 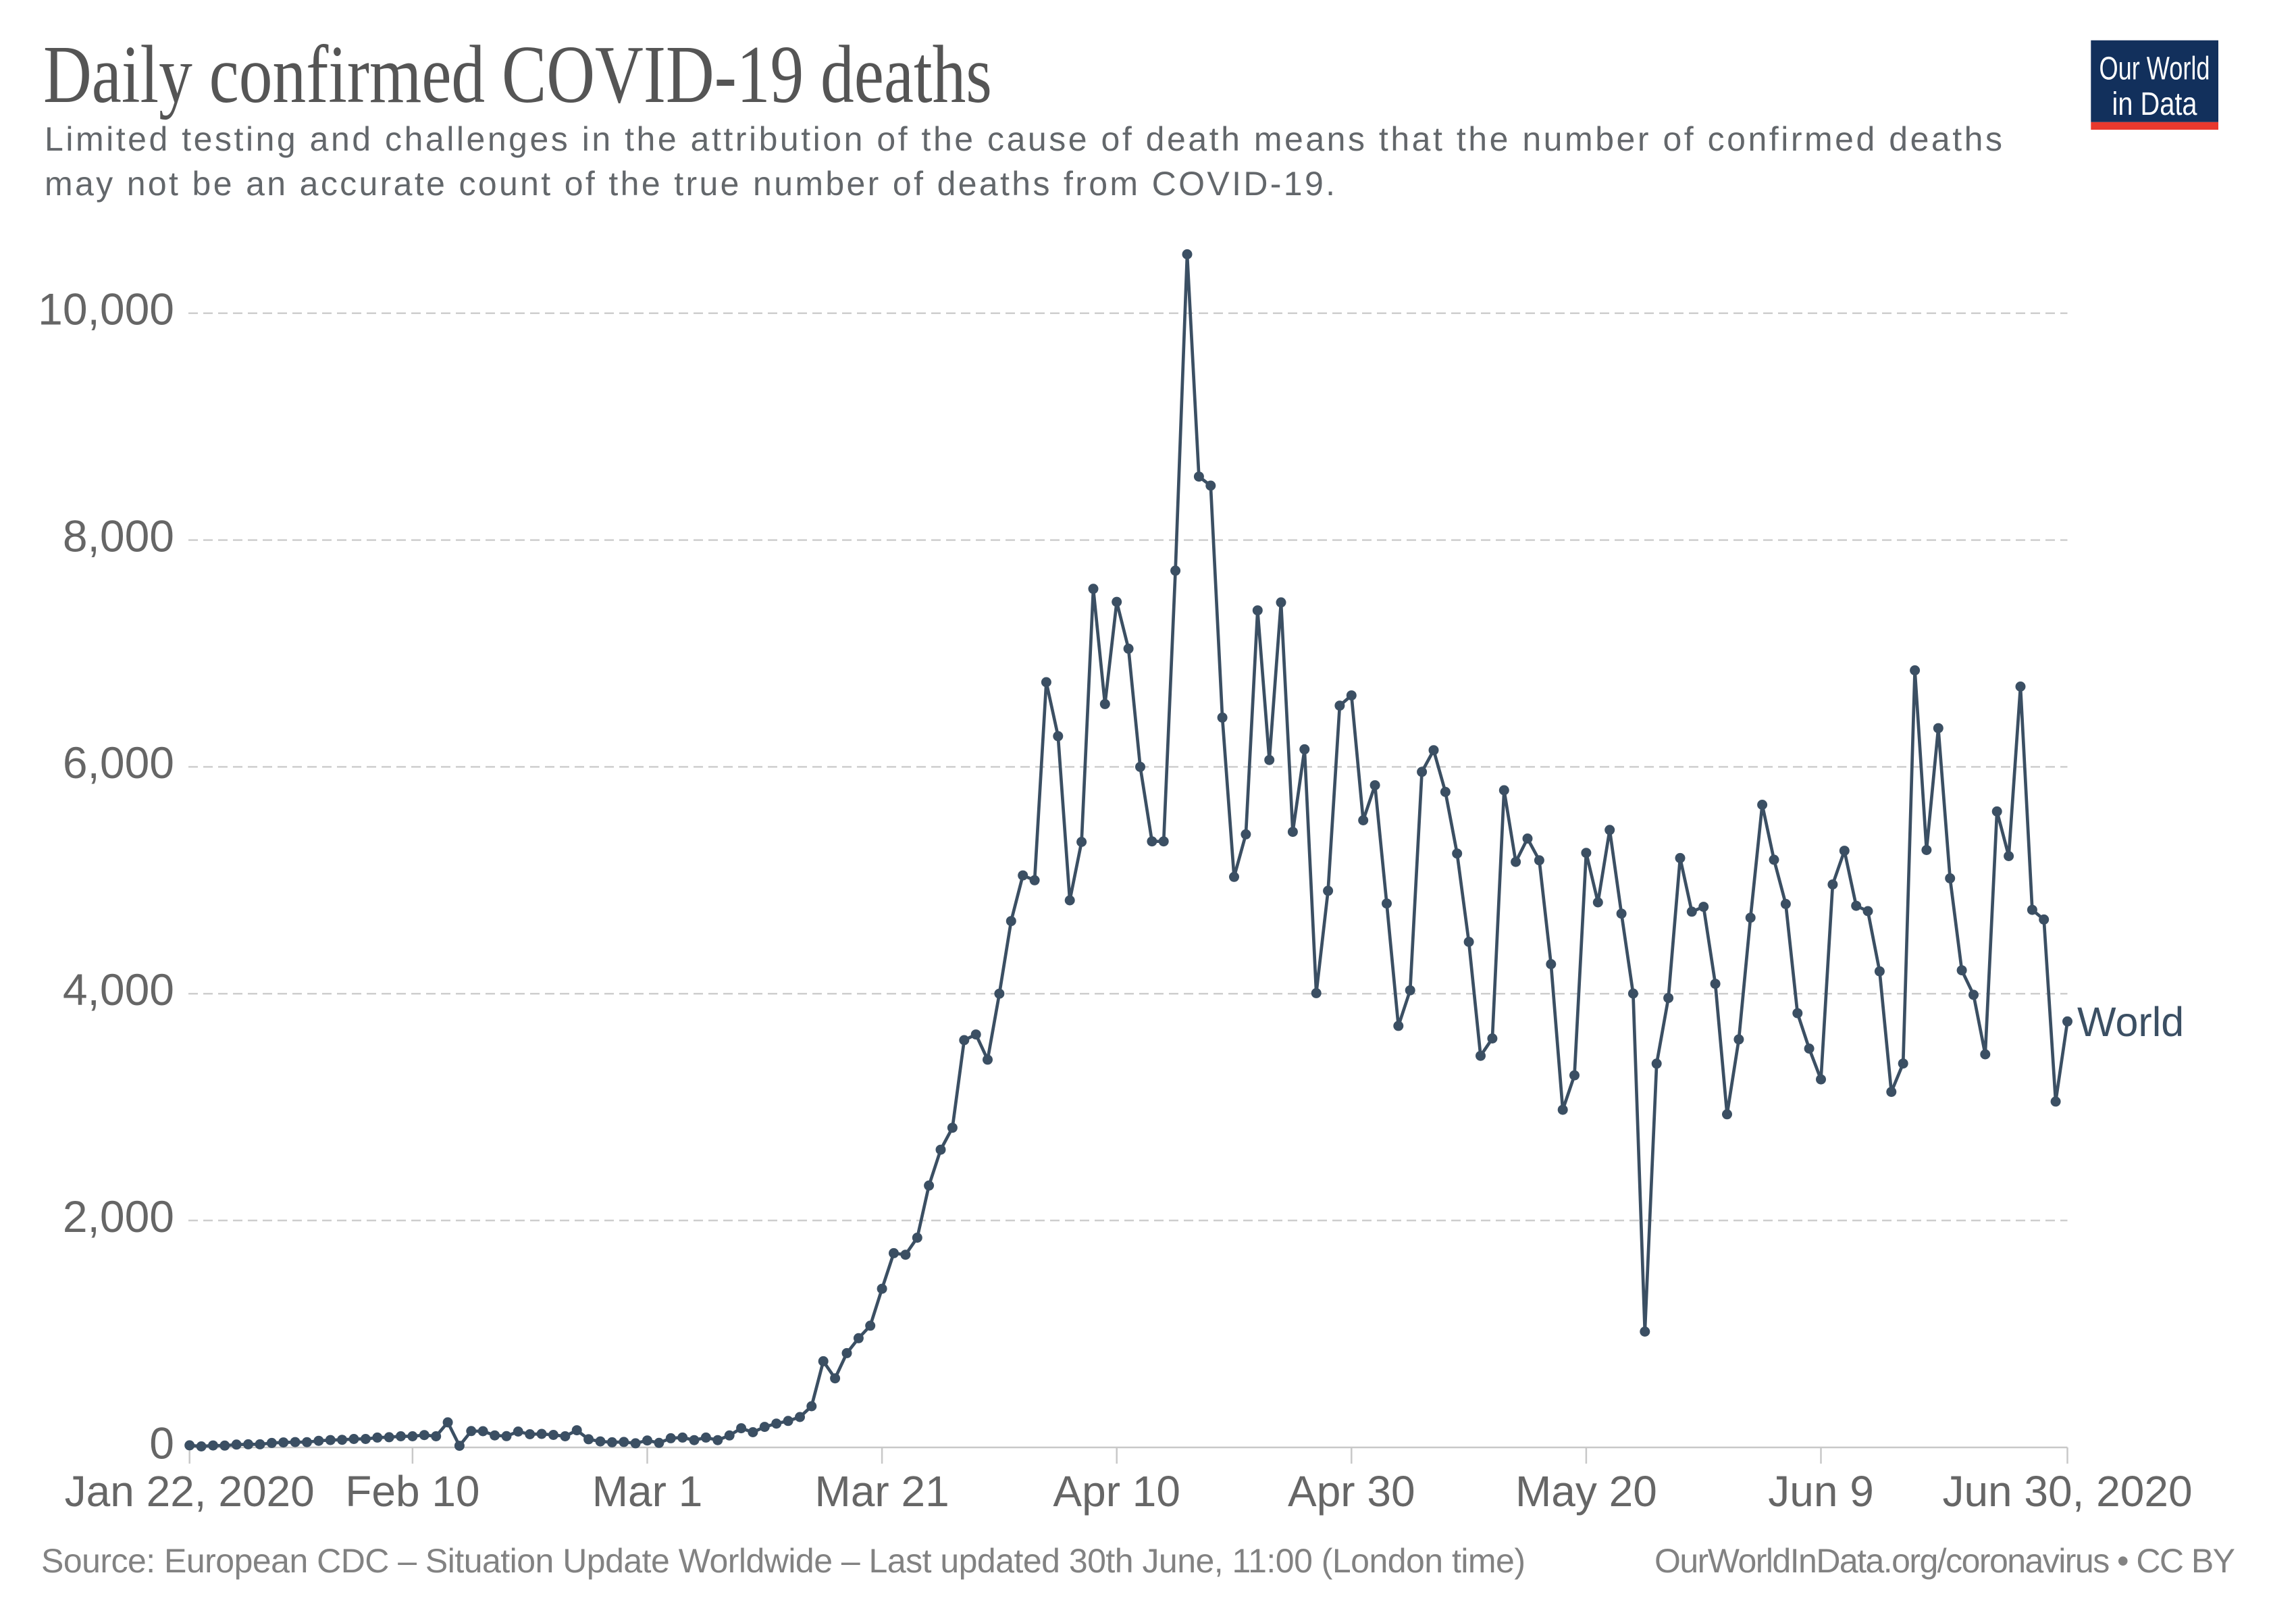 What do you see at coordinates (2154, 69) in the screenshot?
I see `svg-text: Our World` at bounding box center [2154, 69].